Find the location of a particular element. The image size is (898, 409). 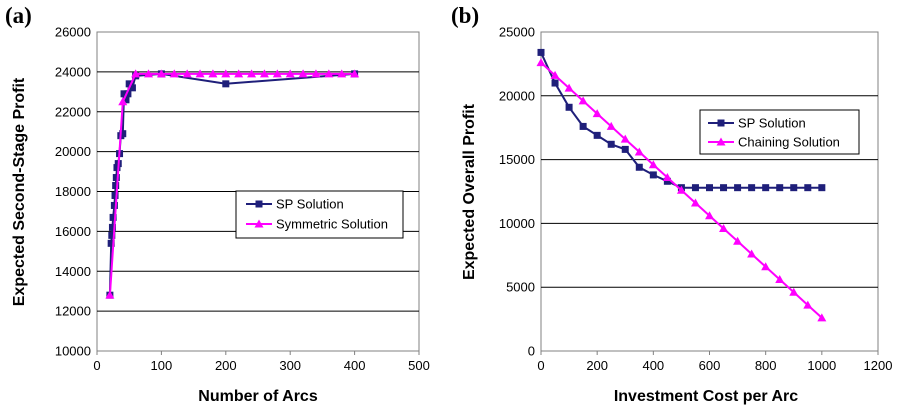

panel-a-x-tick-label: 100 is located at coordinates (162, 365).